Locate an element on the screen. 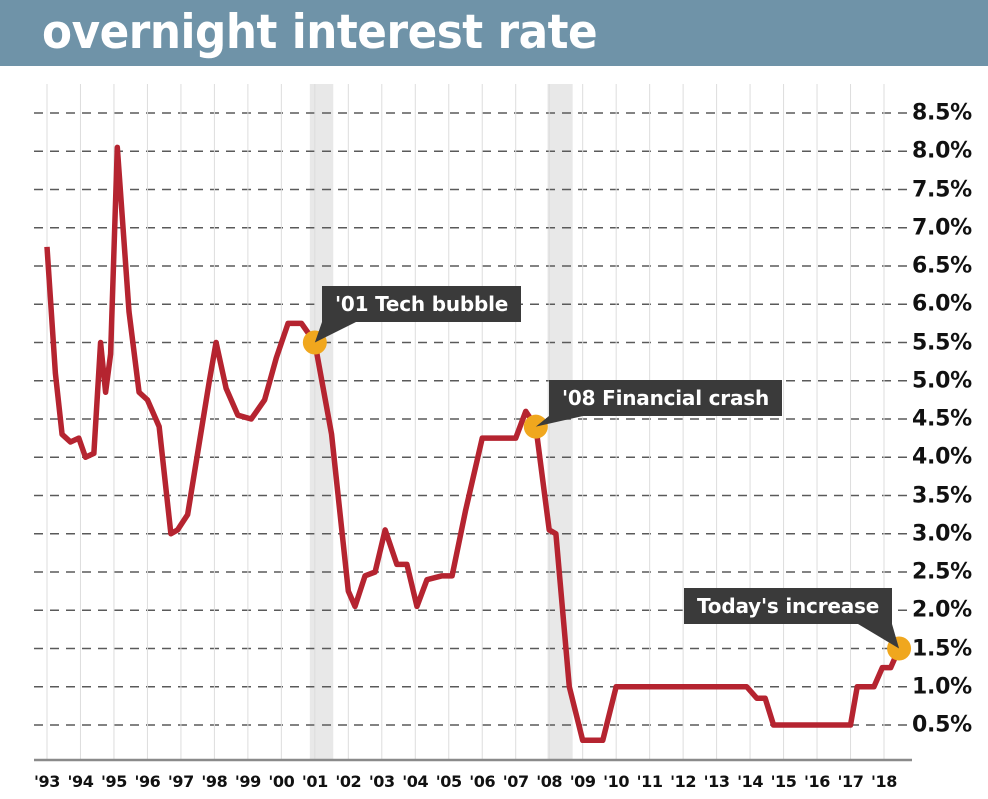  x-axis-tick-label: '17 is located at coordinates (850, 781).